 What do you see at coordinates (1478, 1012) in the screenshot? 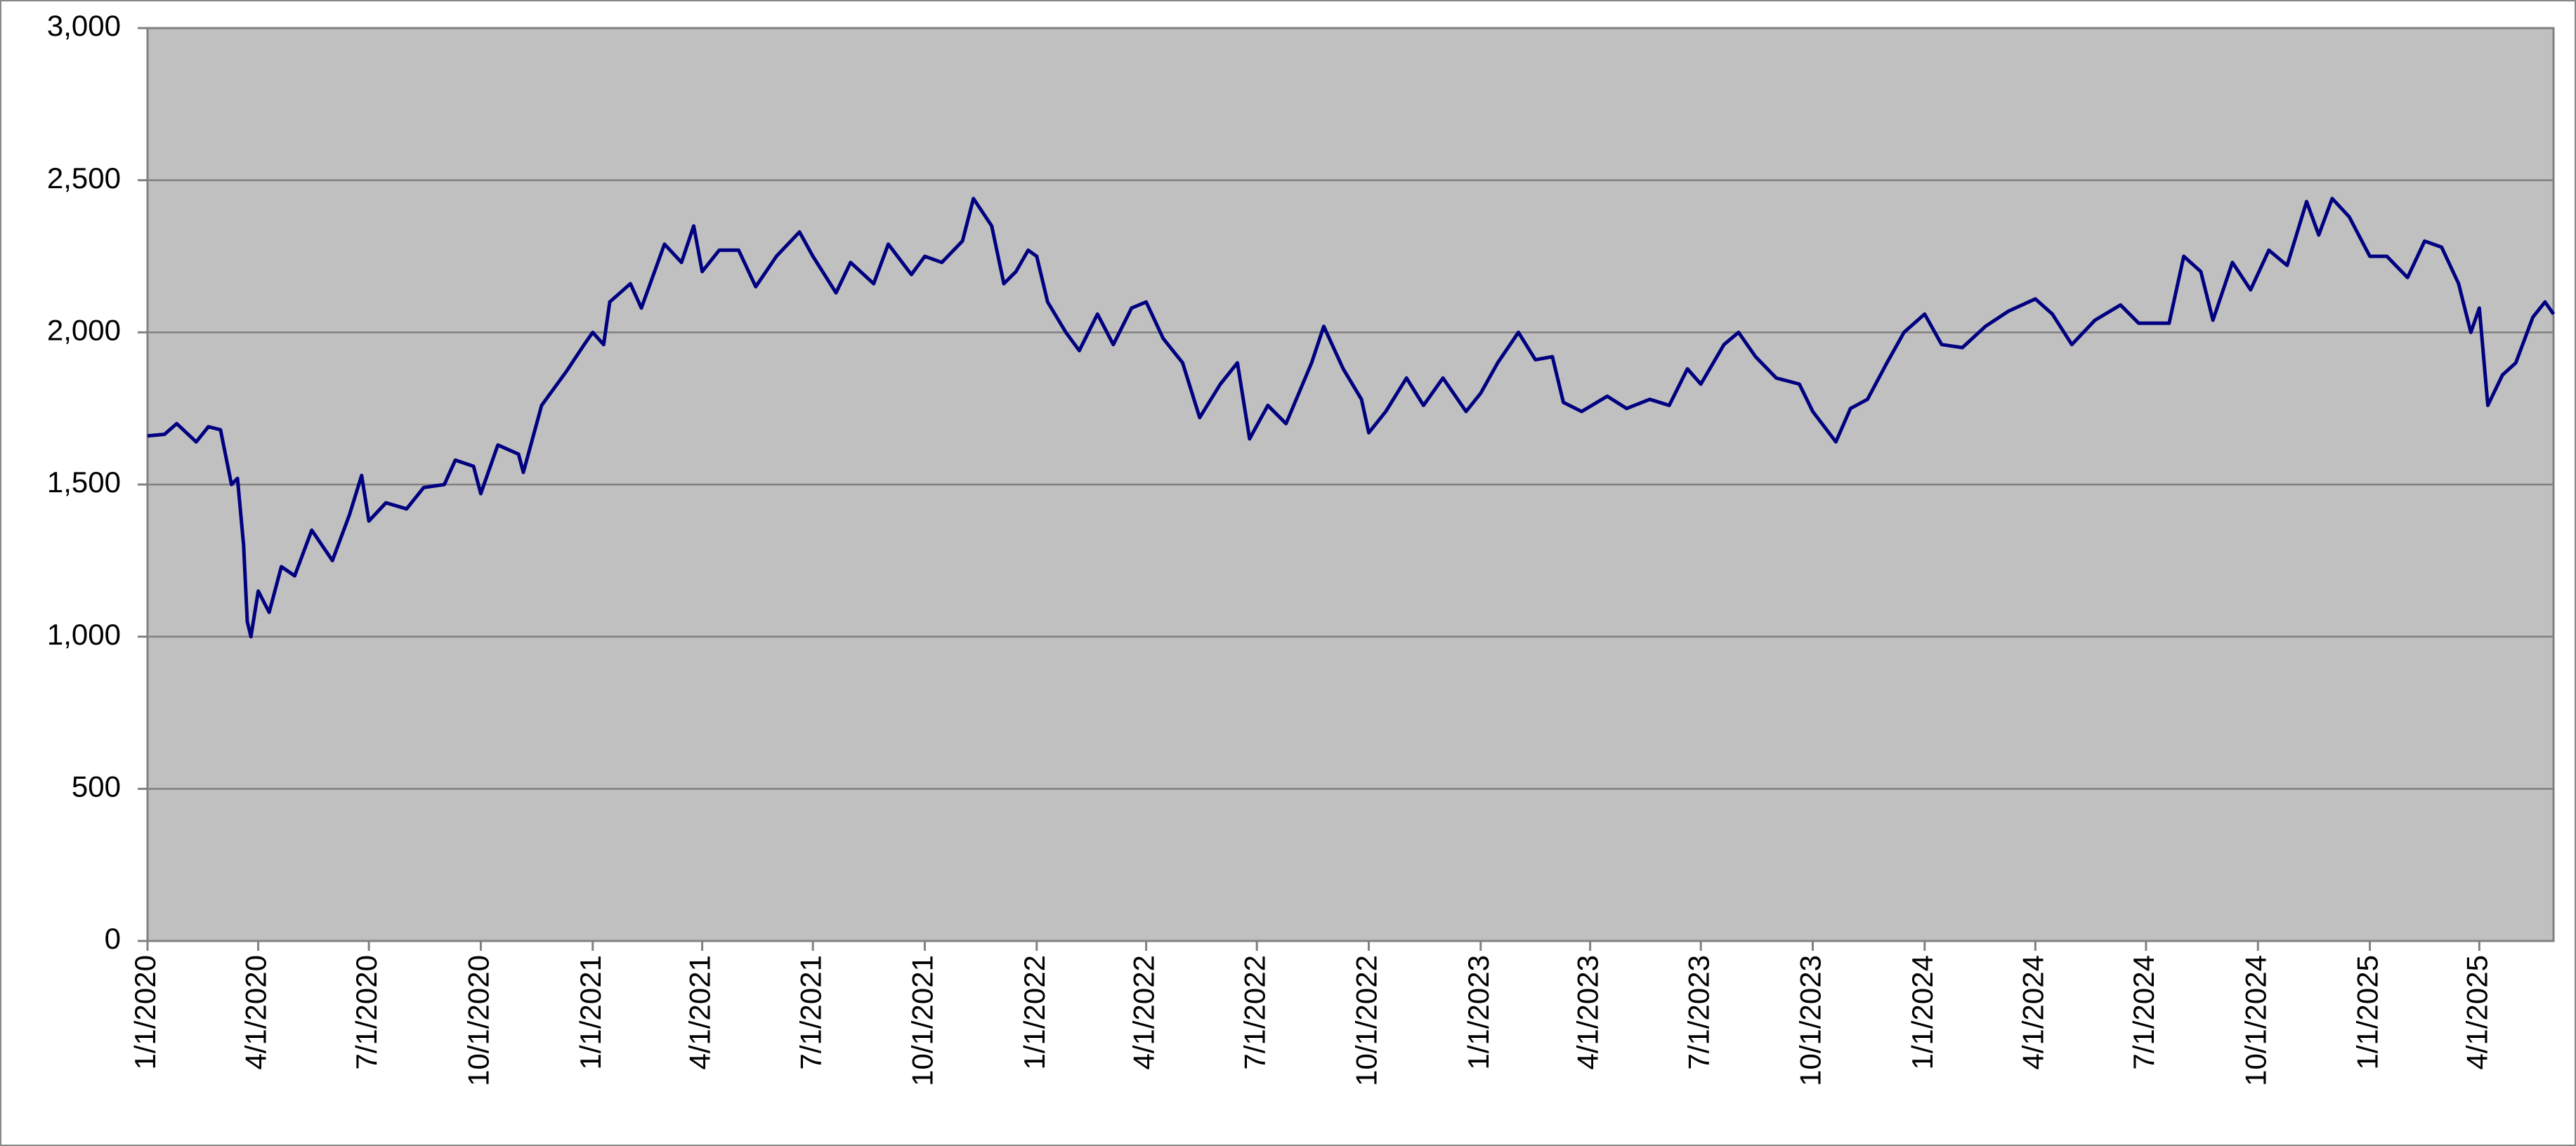
I see `x-tick-label: 1/1/2023` at bounding box center [1478, 1012].